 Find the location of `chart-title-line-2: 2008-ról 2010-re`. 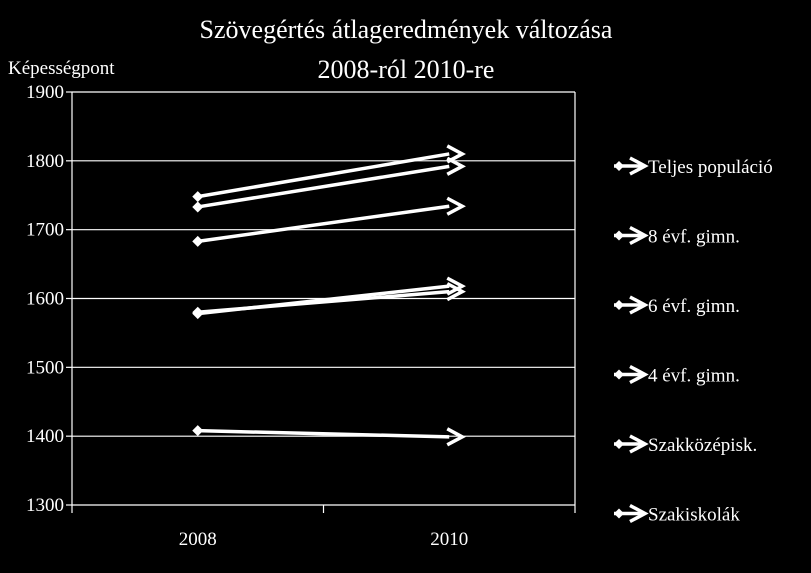

chart-title-line-2: 2008-ról 2010-re is located at coordinates (406, 69).